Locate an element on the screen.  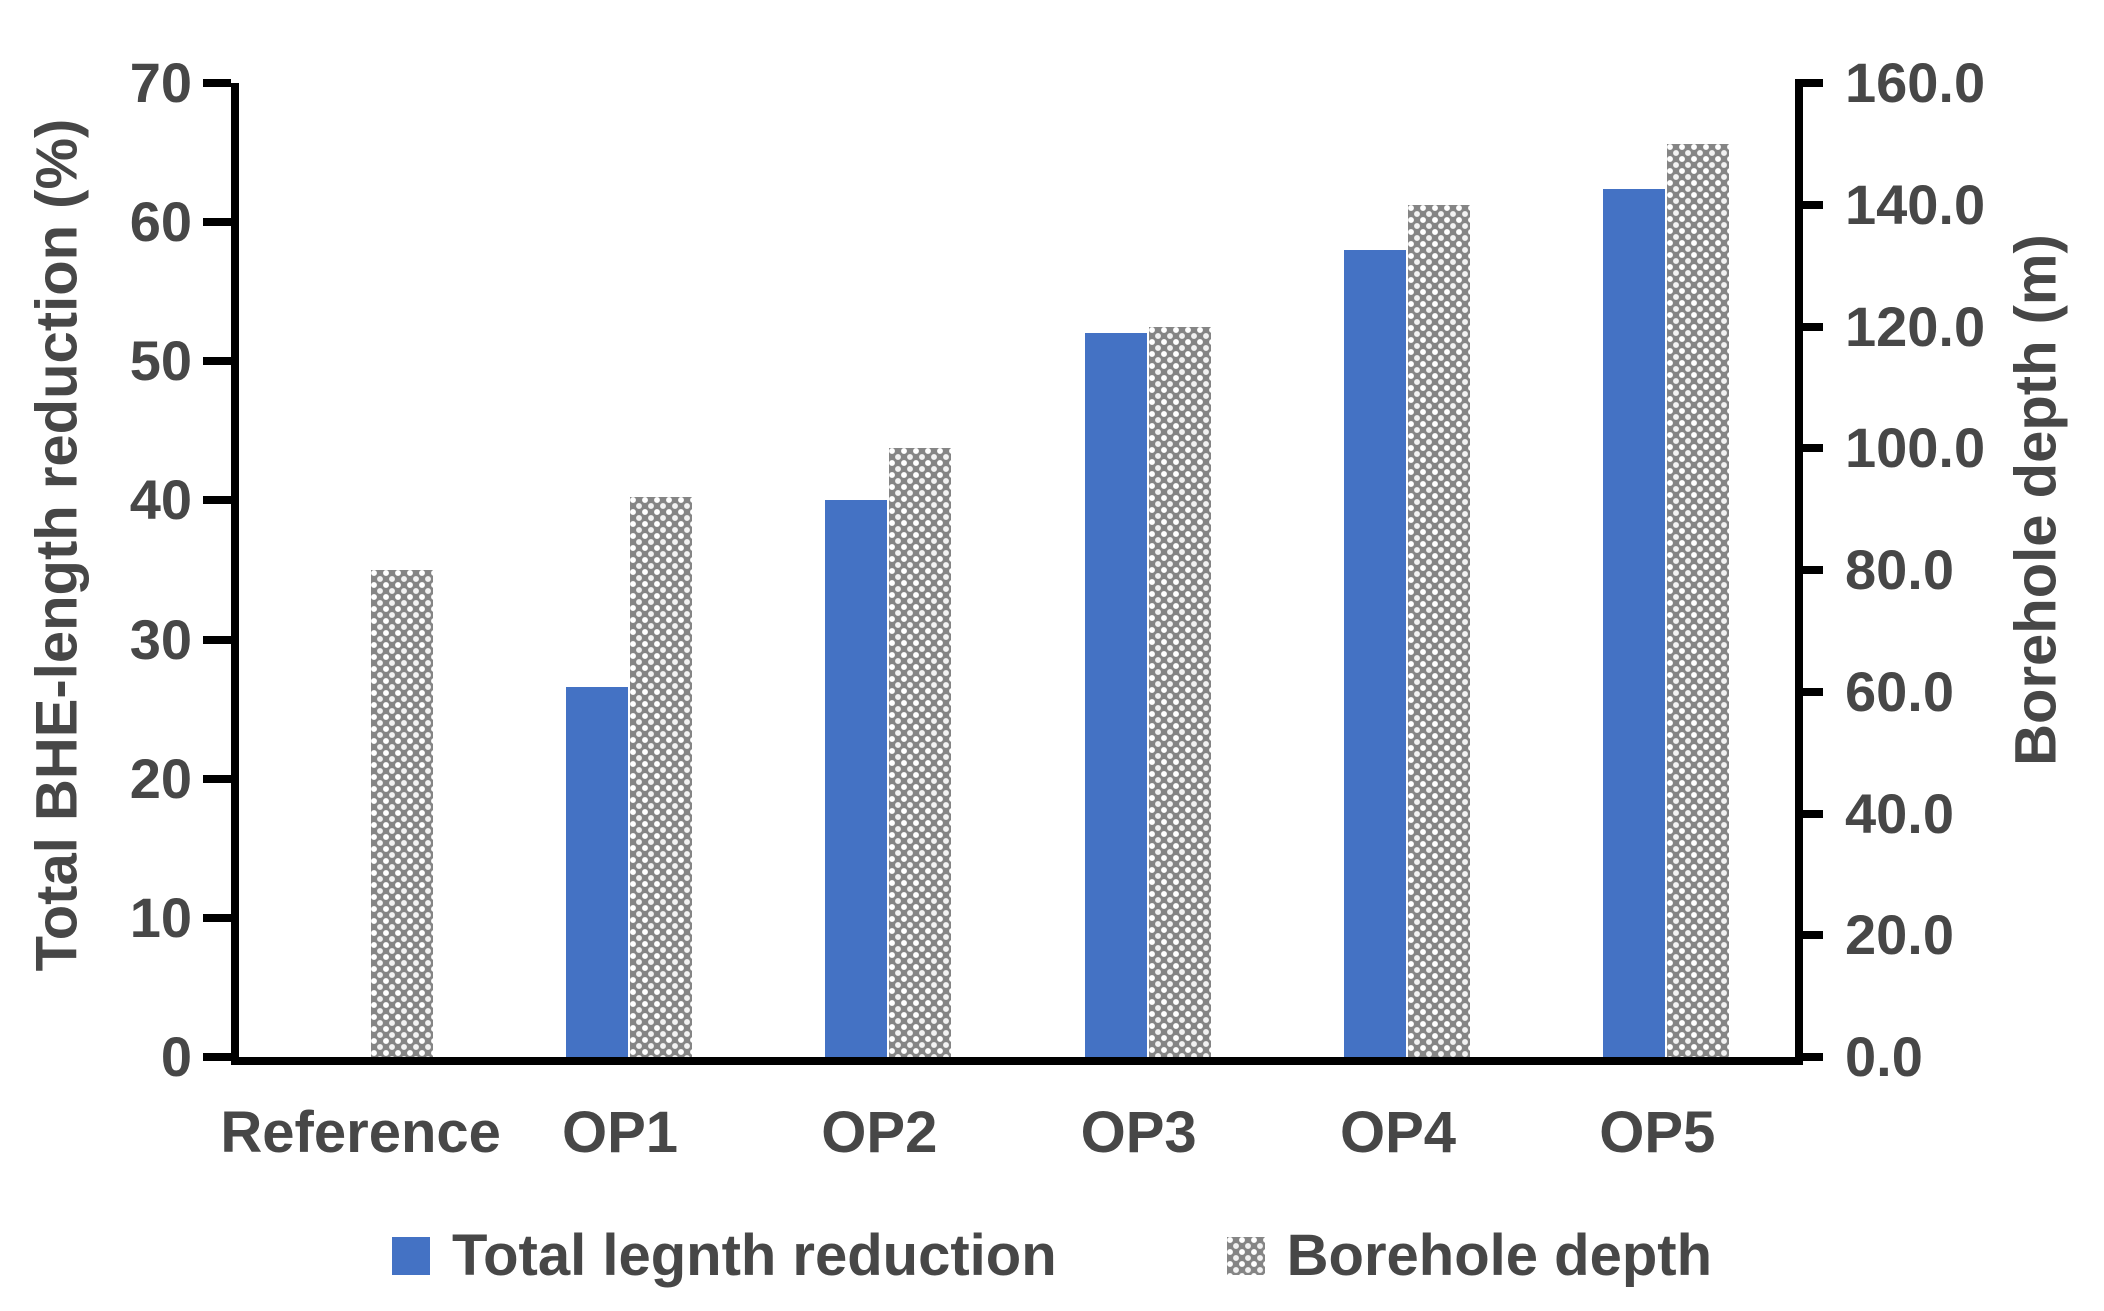
bar-total-length-reduction-OP1 is located at coordinates (597, 871).